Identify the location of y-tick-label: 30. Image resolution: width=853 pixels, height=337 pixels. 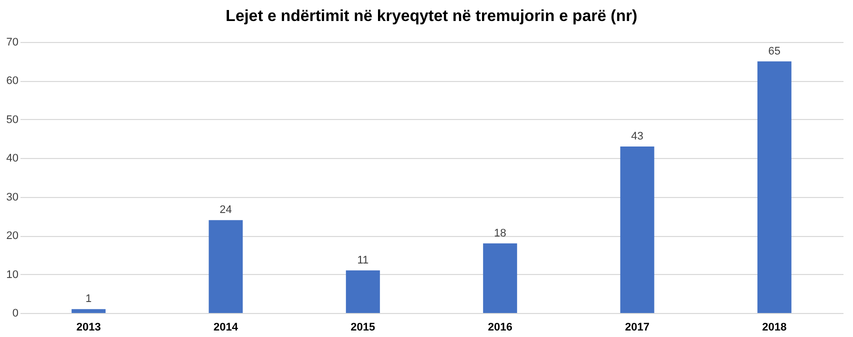
(12, 197).